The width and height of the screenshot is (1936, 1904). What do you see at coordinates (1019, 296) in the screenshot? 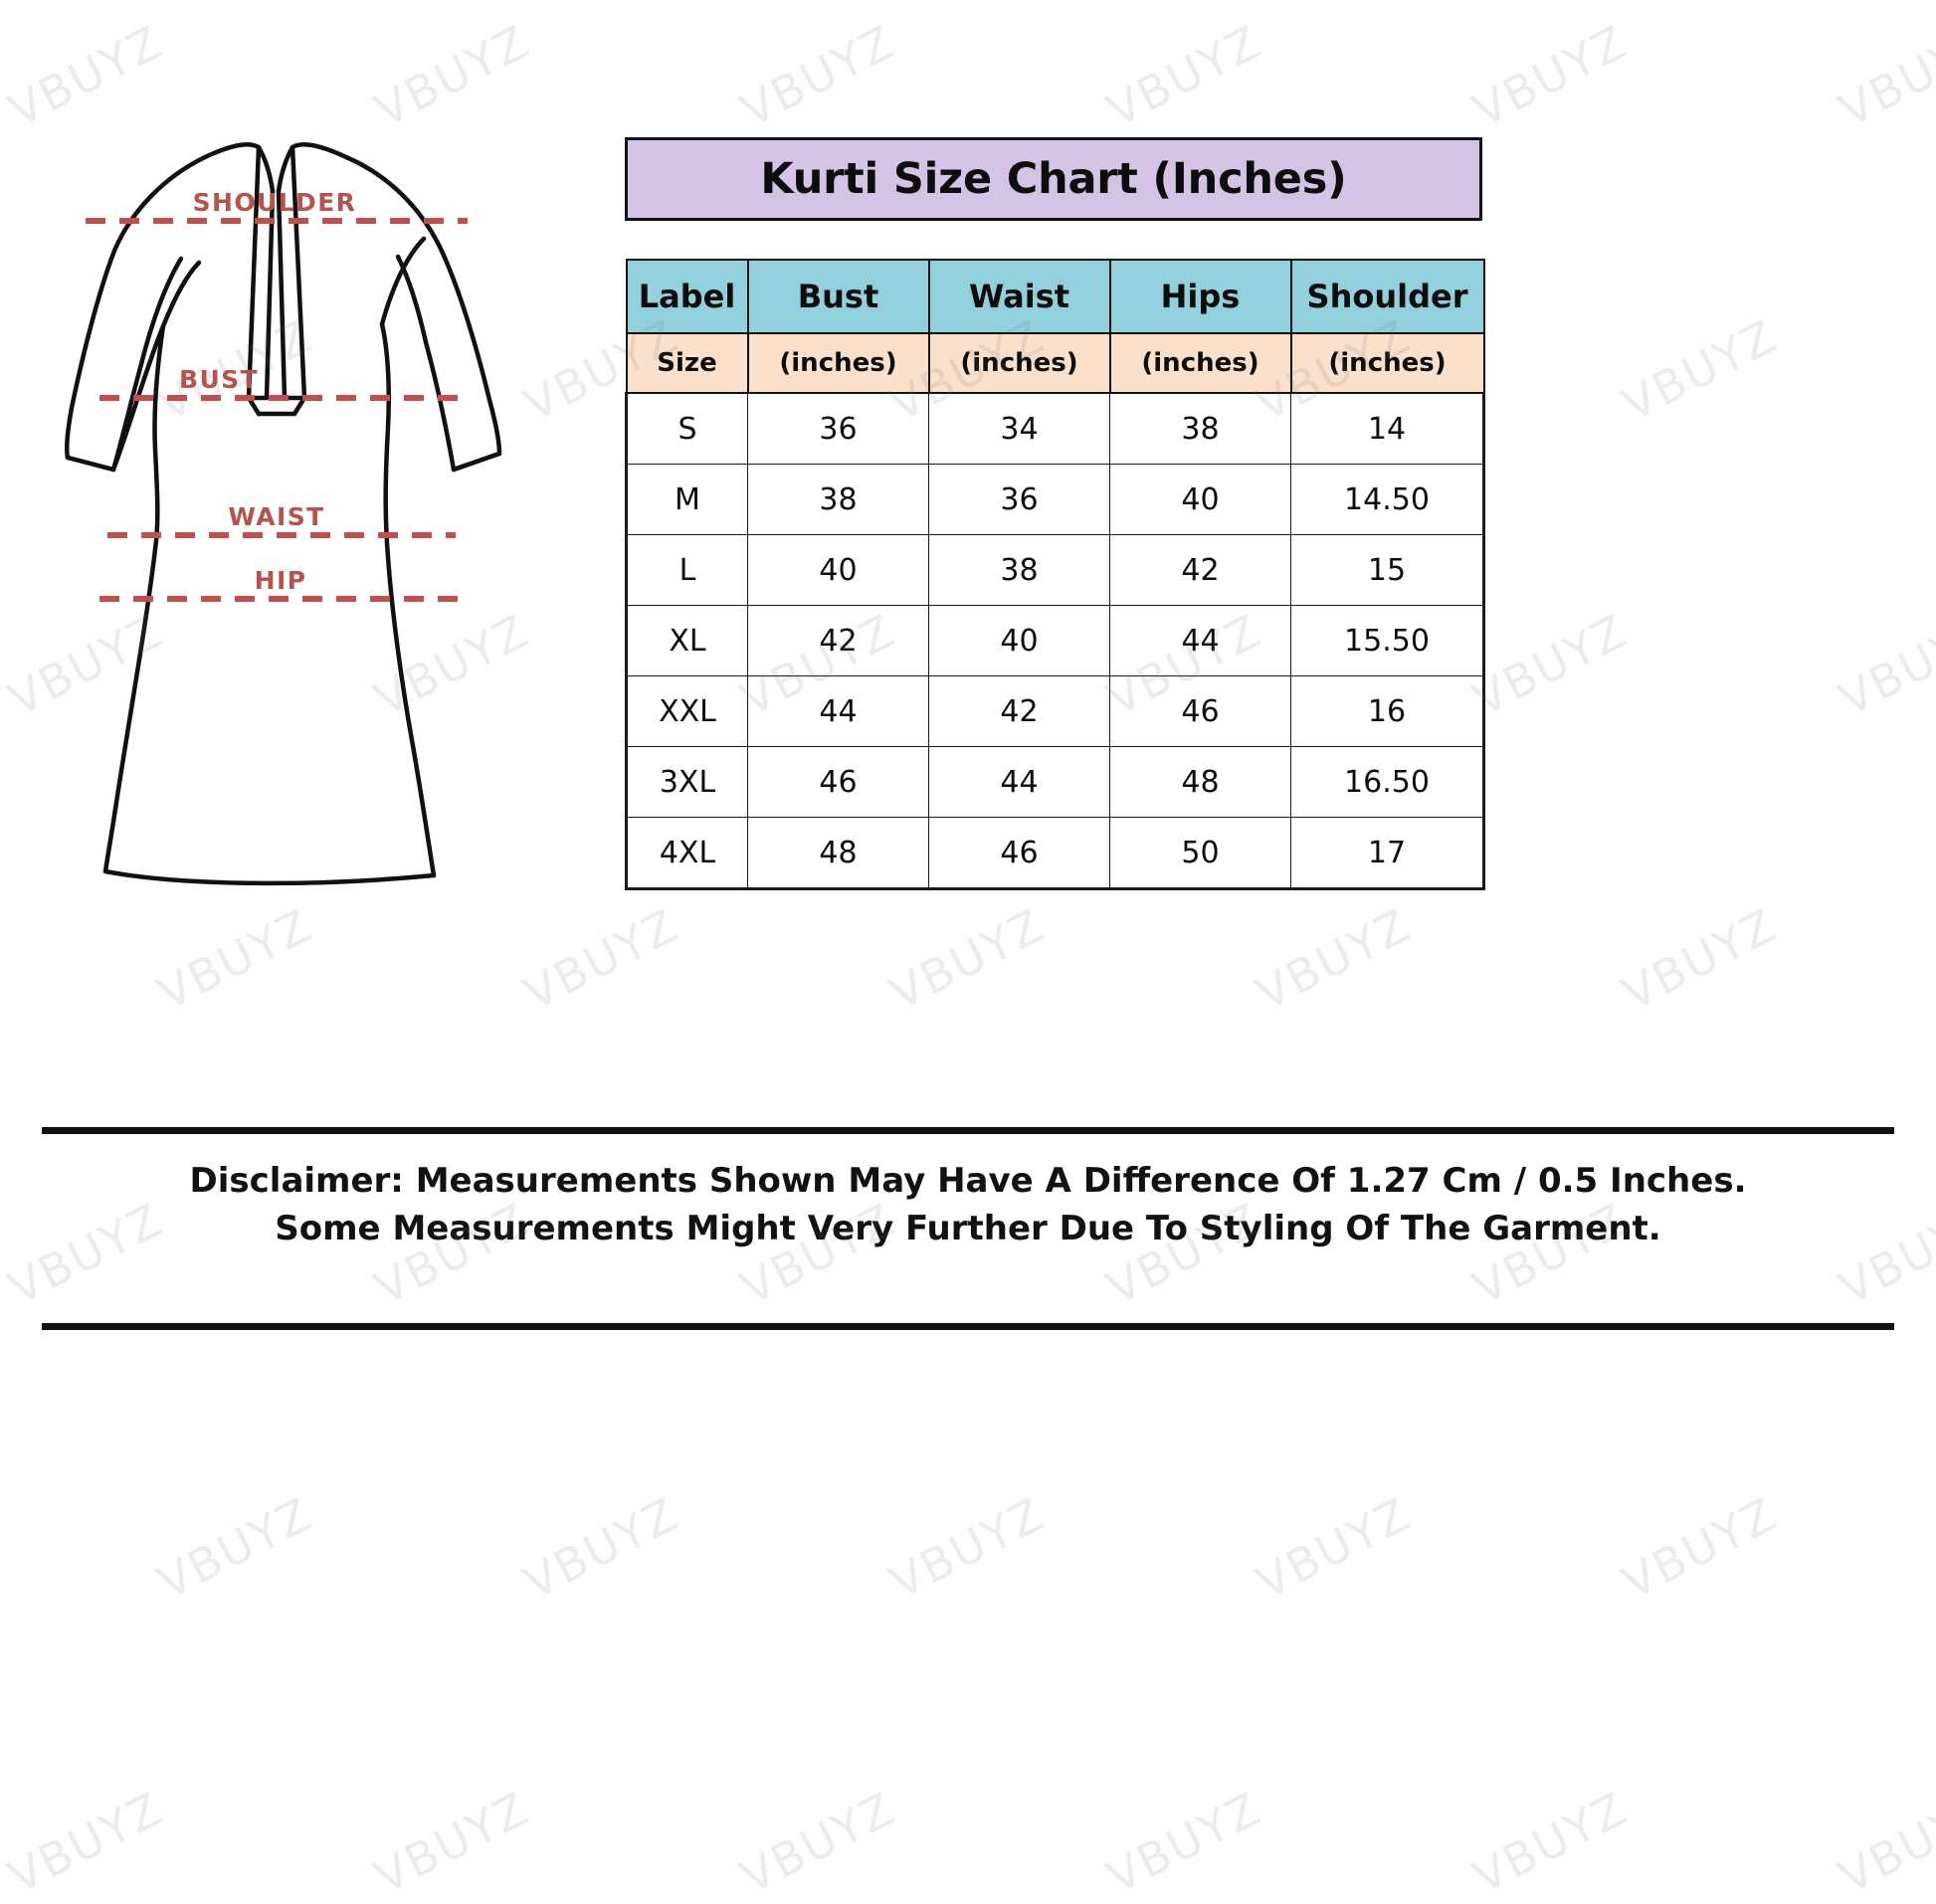
I see `header-waist: Waist` at bounding box center [1019, 296].